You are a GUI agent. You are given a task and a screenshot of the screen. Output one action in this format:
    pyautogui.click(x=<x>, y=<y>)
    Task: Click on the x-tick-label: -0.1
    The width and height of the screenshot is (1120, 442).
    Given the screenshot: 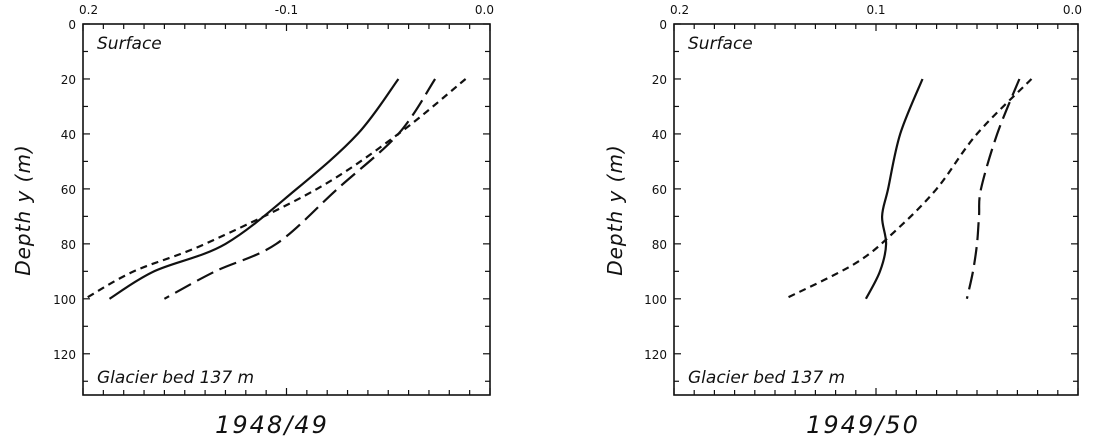 What is the action you would take?
    pyautogui.click(x=286, y=10)
    